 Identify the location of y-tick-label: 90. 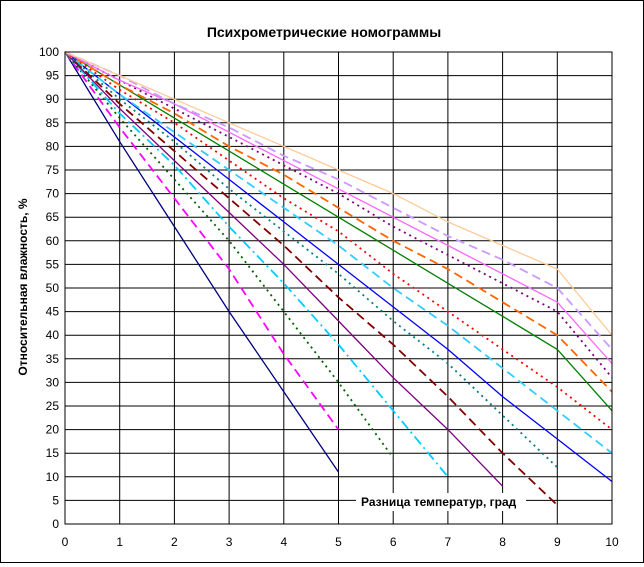
(53, 99).